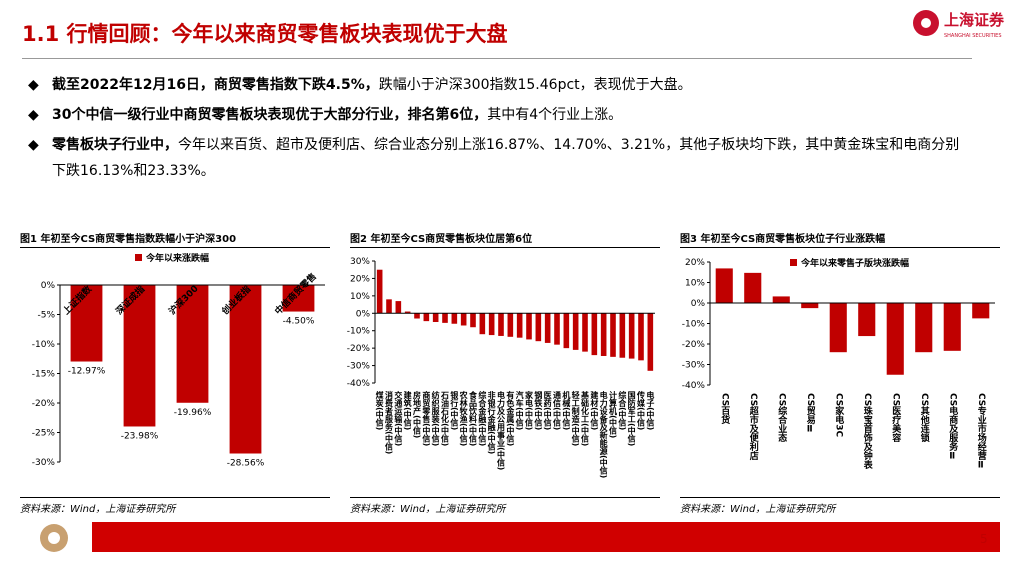 This screenshot has height=576, width=1024. Describe the element at coordinates (46, 316) in the screenshot. I see `y-tick-label: -5%` at that location.